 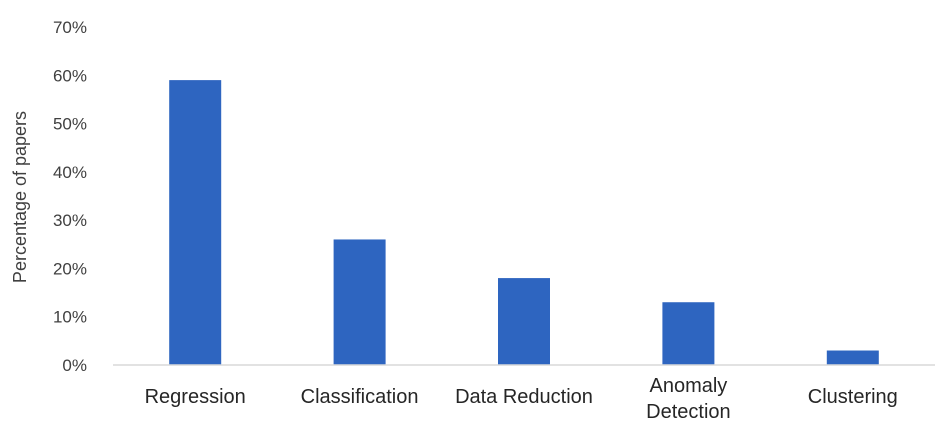 What do you see at coordinates (70, 124) in the screenshot?
I see `y-tick-label: 50%` at bounding box center [70, 124].